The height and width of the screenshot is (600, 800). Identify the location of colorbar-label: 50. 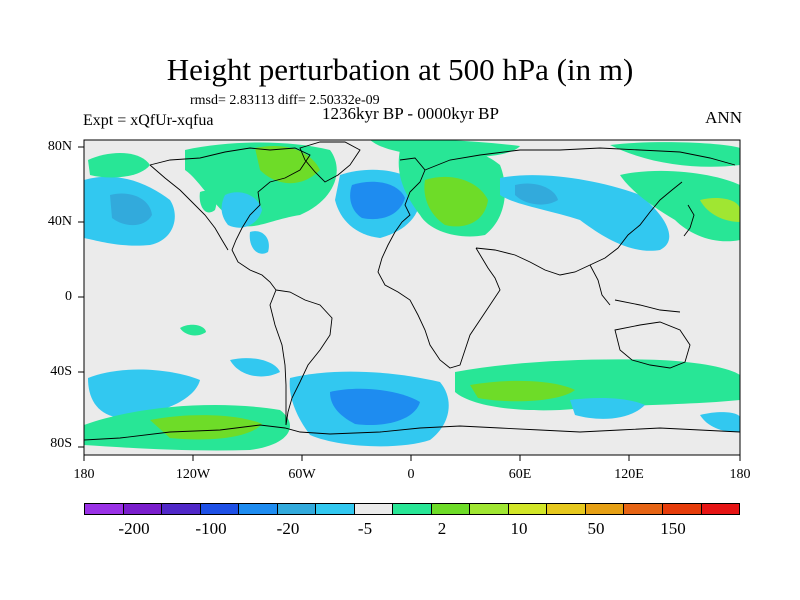
(596, 528).